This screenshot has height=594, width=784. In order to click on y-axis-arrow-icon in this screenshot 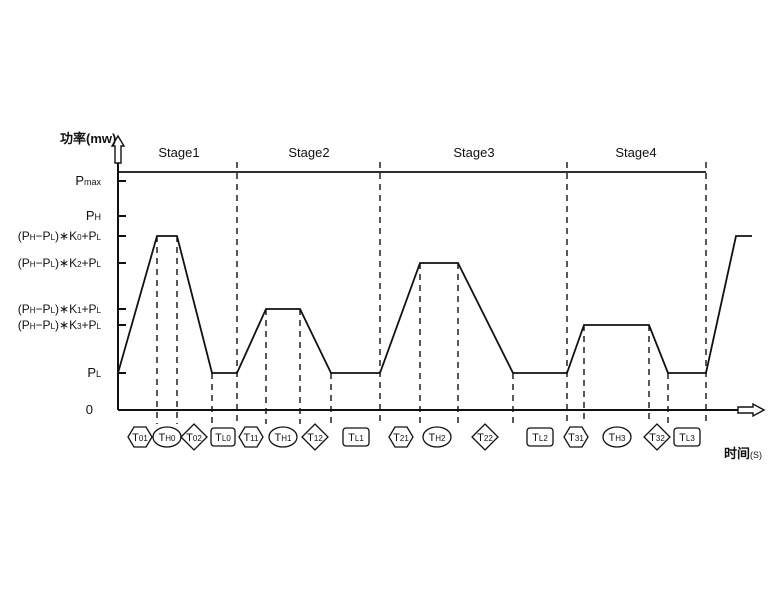, I will do `click(118, 149)`.